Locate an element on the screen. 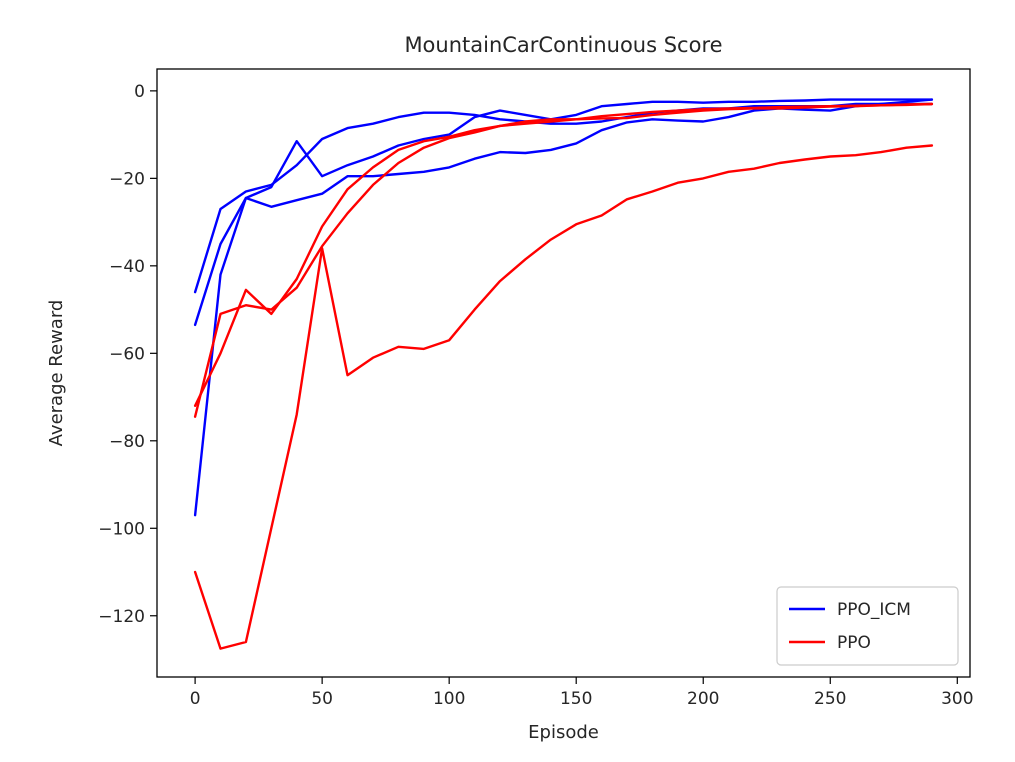  x-tick-label: 200 is located at coordinates (703, 699).